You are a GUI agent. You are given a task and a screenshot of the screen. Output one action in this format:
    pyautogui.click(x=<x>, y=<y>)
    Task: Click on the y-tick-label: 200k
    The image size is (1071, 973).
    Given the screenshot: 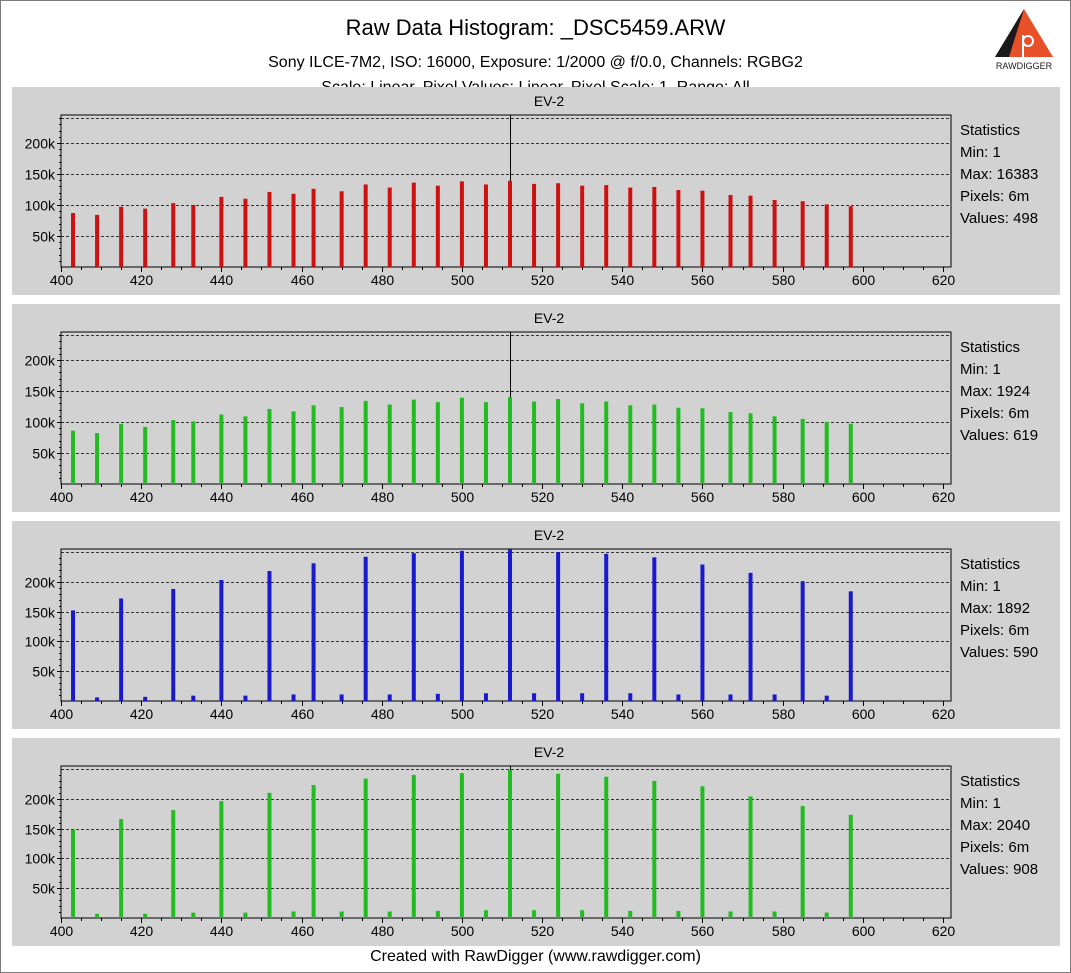 What is the action you would take?
    pyautogui.click(x=40, y=583)
    